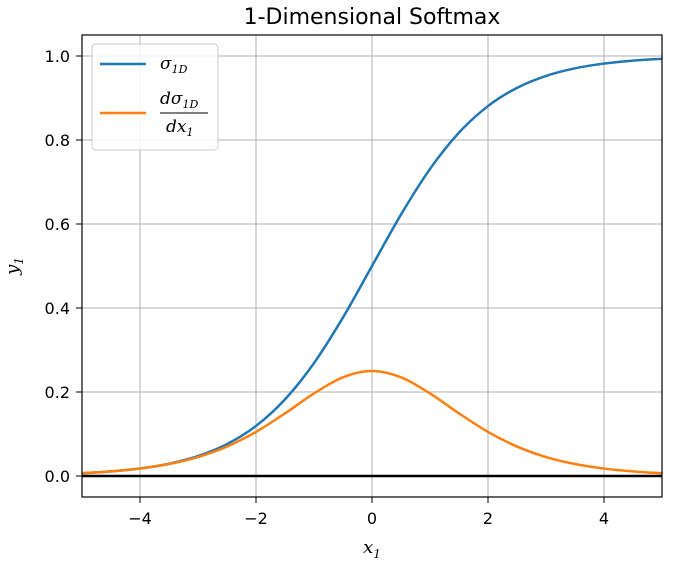 The image size is (675, 564). Describe the element at coordinates (179, 100) in the screenshot. I see `legend-label-derivative-numerator: dσ1D` at that location.